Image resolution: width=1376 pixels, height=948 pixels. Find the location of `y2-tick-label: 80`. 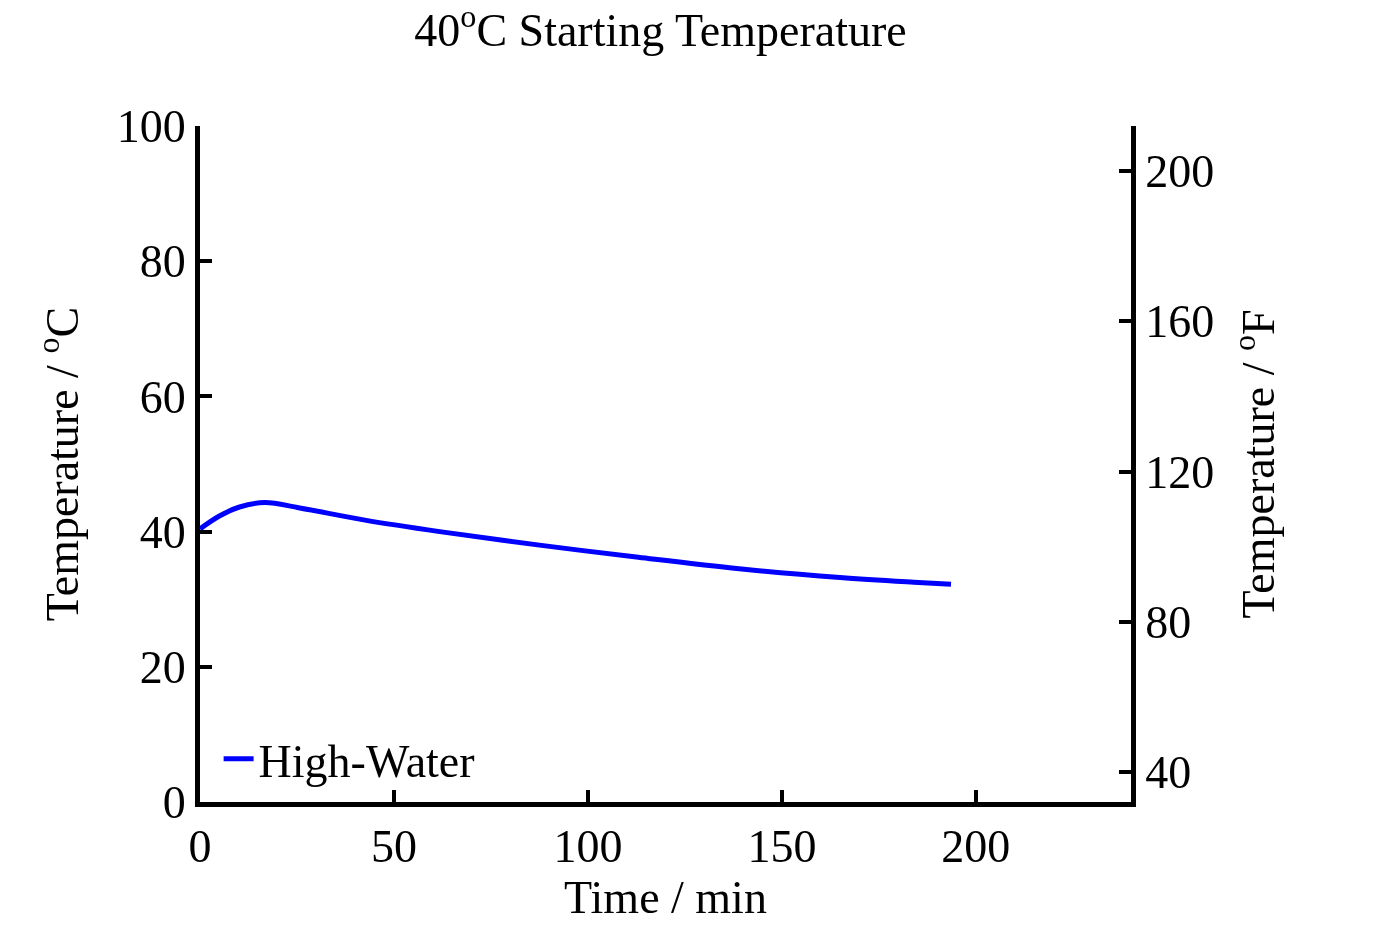

y2-tick-label: 80 is located at coordinates (1168, 622).